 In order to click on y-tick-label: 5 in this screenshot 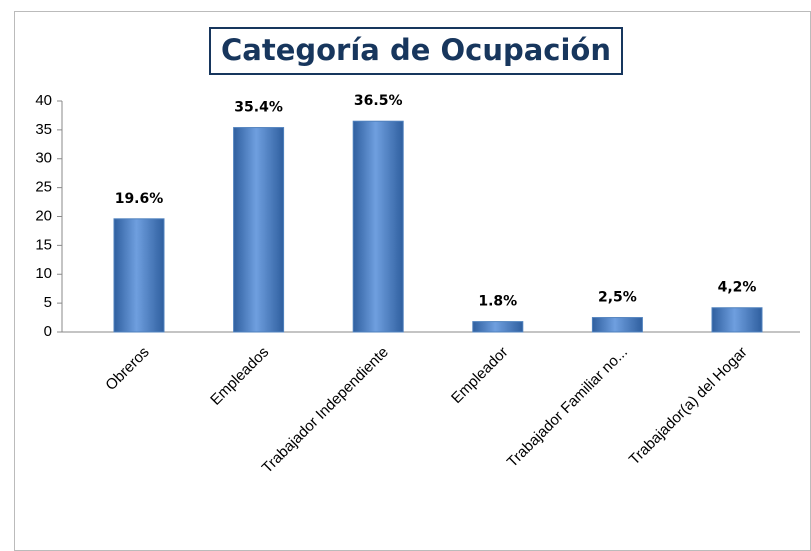, I will do `click(48, 302)`.